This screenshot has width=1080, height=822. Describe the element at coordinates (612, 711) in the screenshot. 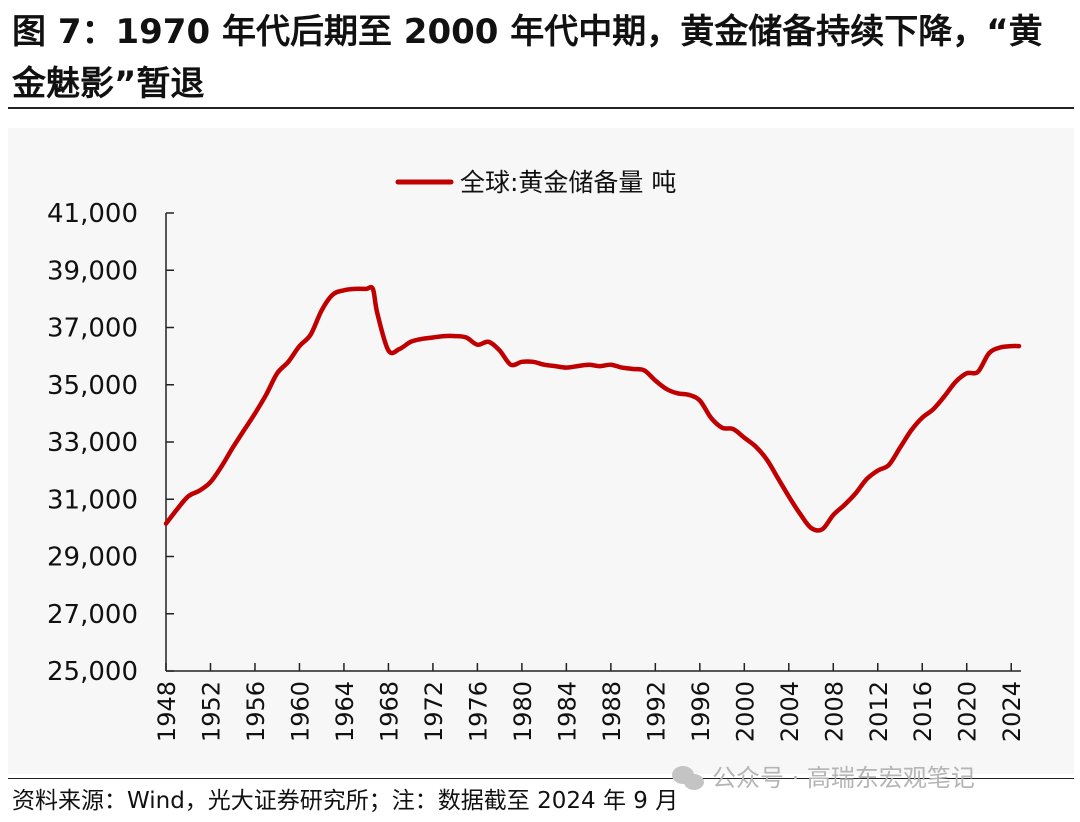

I see `x-tick-label: 1988` at that location.